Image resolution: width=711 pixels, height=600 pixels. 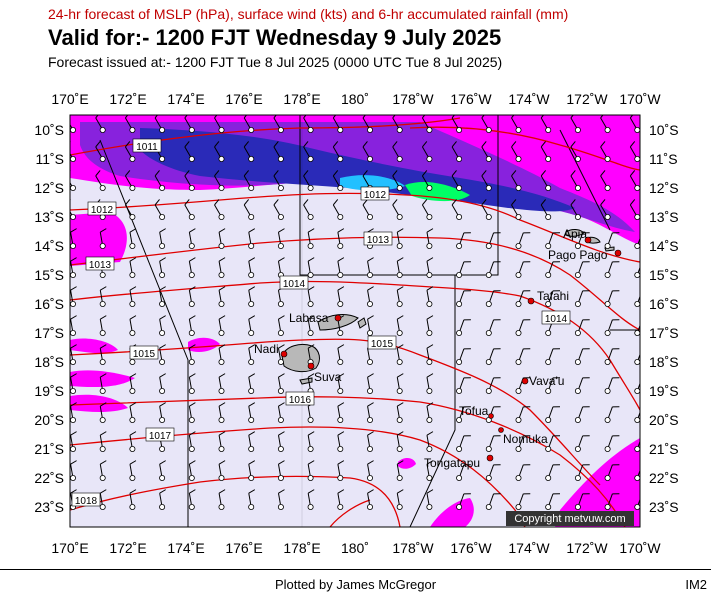 I want to click on place-dot-labasa, so click(x=338, y=318).